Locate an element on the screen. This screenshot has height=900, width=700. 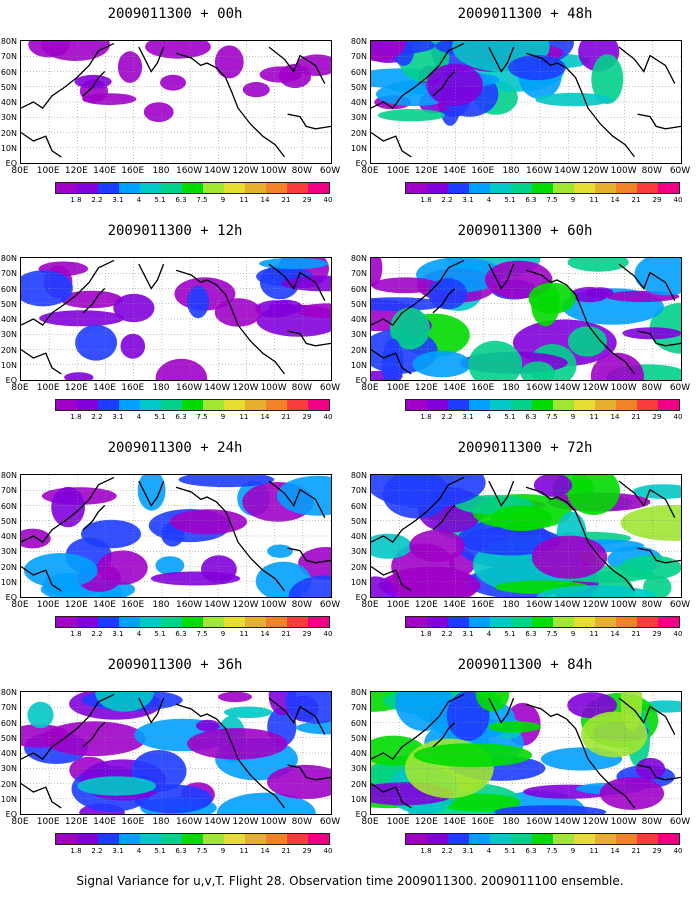
longitude-label: 180 is located at coordinates (161, 822).